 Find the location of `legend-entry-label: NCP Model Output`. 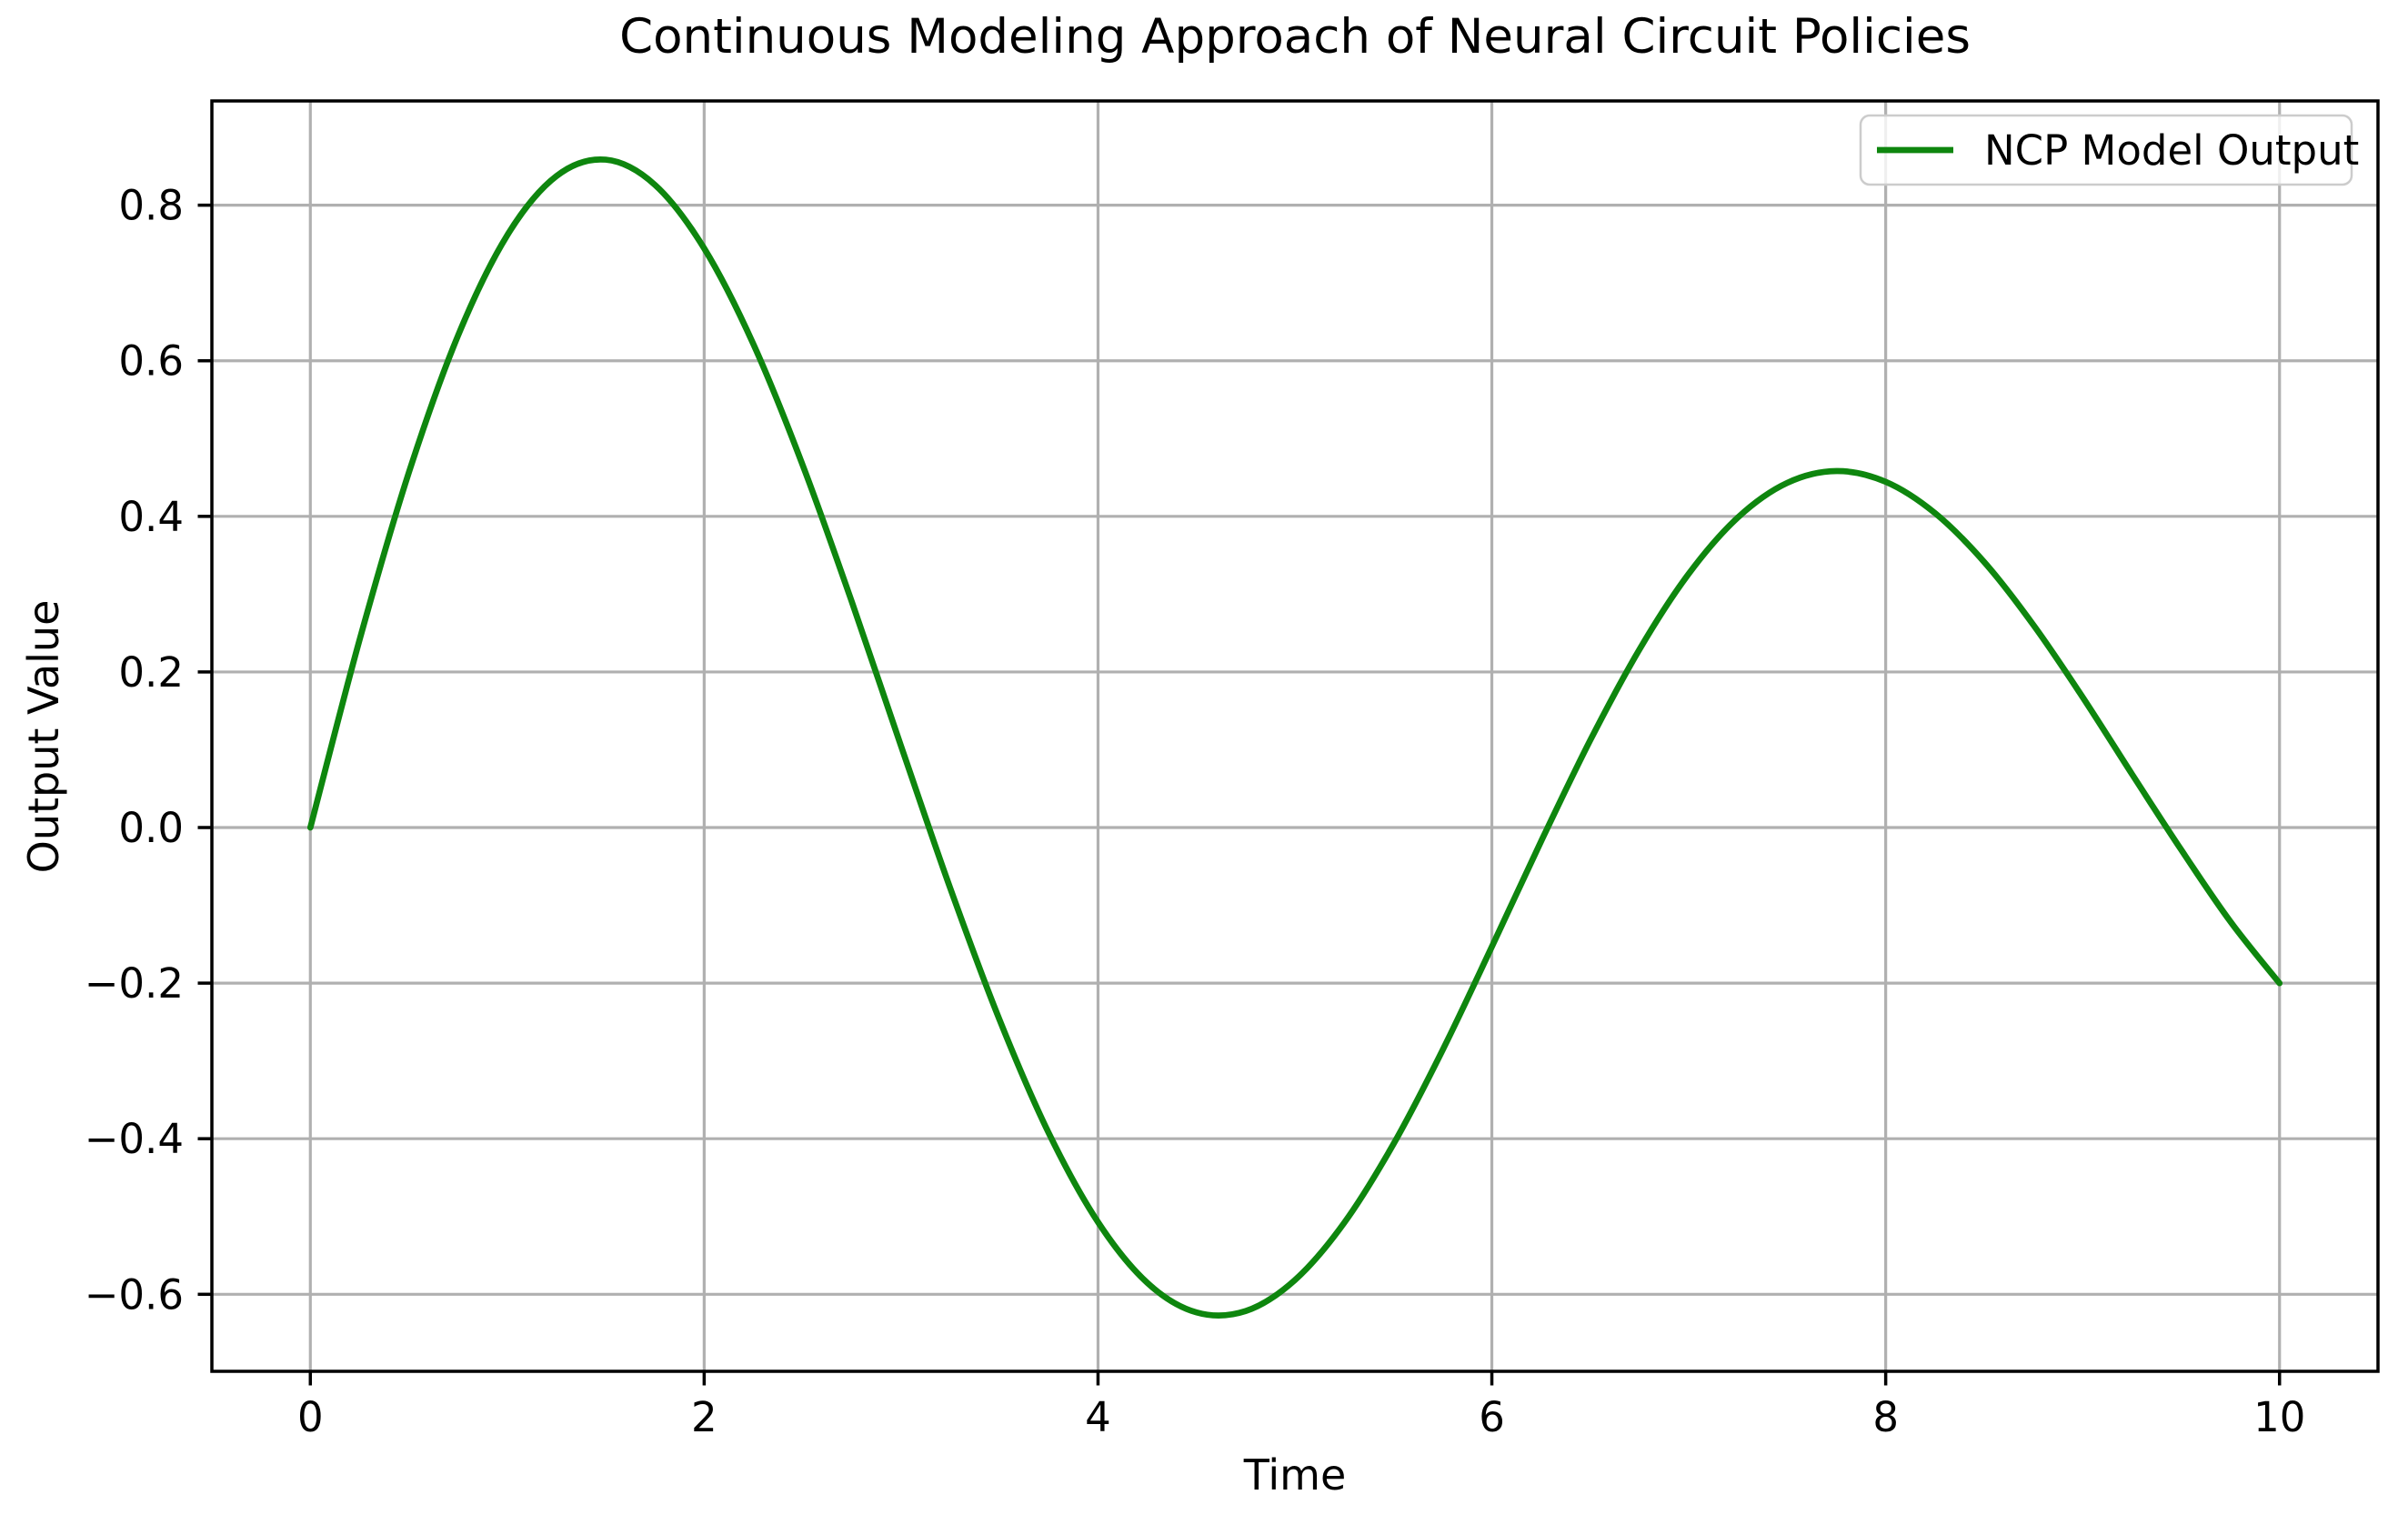

legend-entry-label: NCP Model Output is located at coordinates (2171, 150).